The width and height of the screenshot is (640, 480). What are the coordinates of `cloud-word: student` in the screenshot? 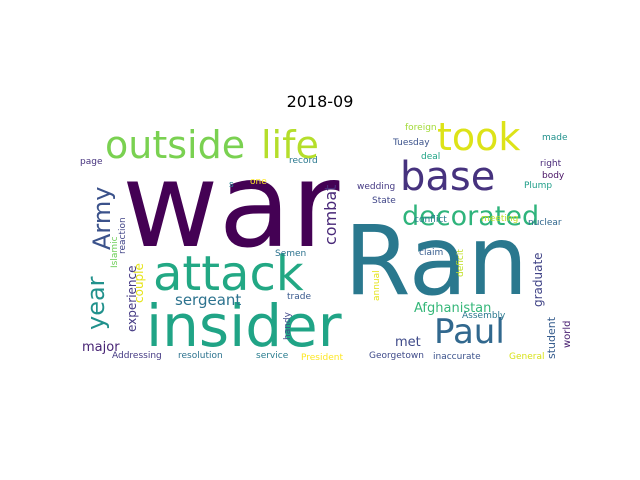 It's located at (551, 337).